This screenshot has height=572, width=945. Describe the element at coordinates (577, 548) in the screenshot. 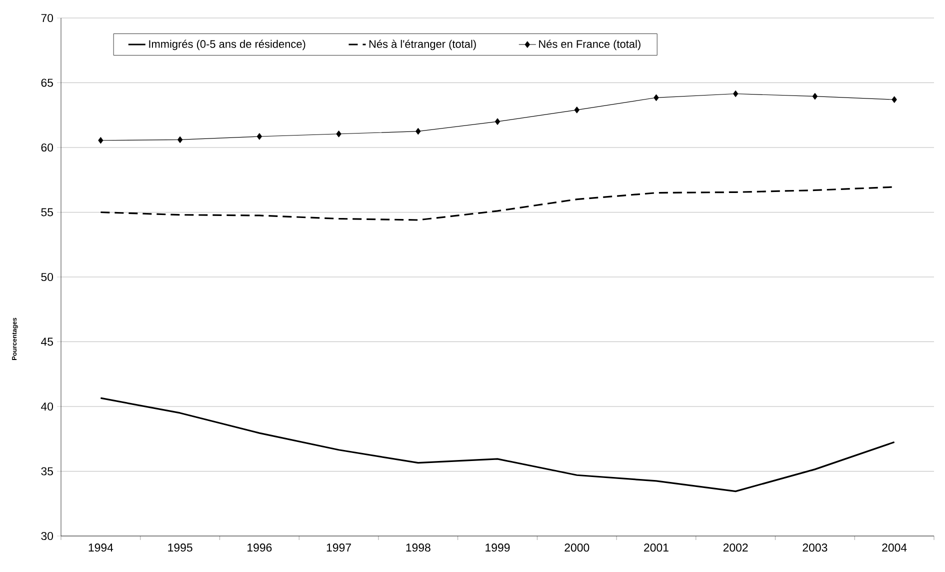

I see `x-tick-label: 2000` at that location.